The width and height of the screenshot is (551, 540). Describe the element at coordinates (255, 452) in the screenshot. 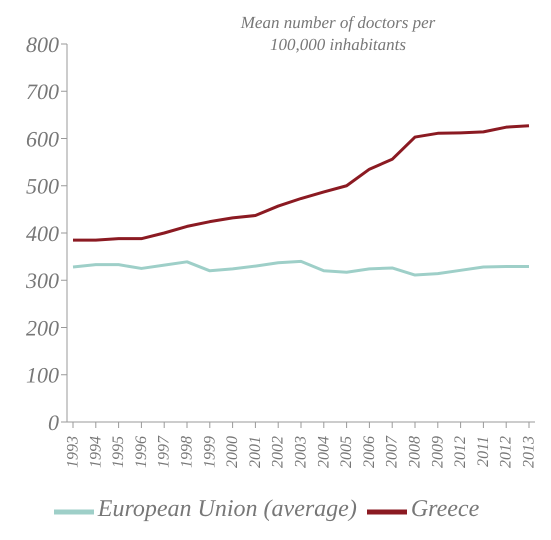

I see `x-tick-label: 2001` at that location.